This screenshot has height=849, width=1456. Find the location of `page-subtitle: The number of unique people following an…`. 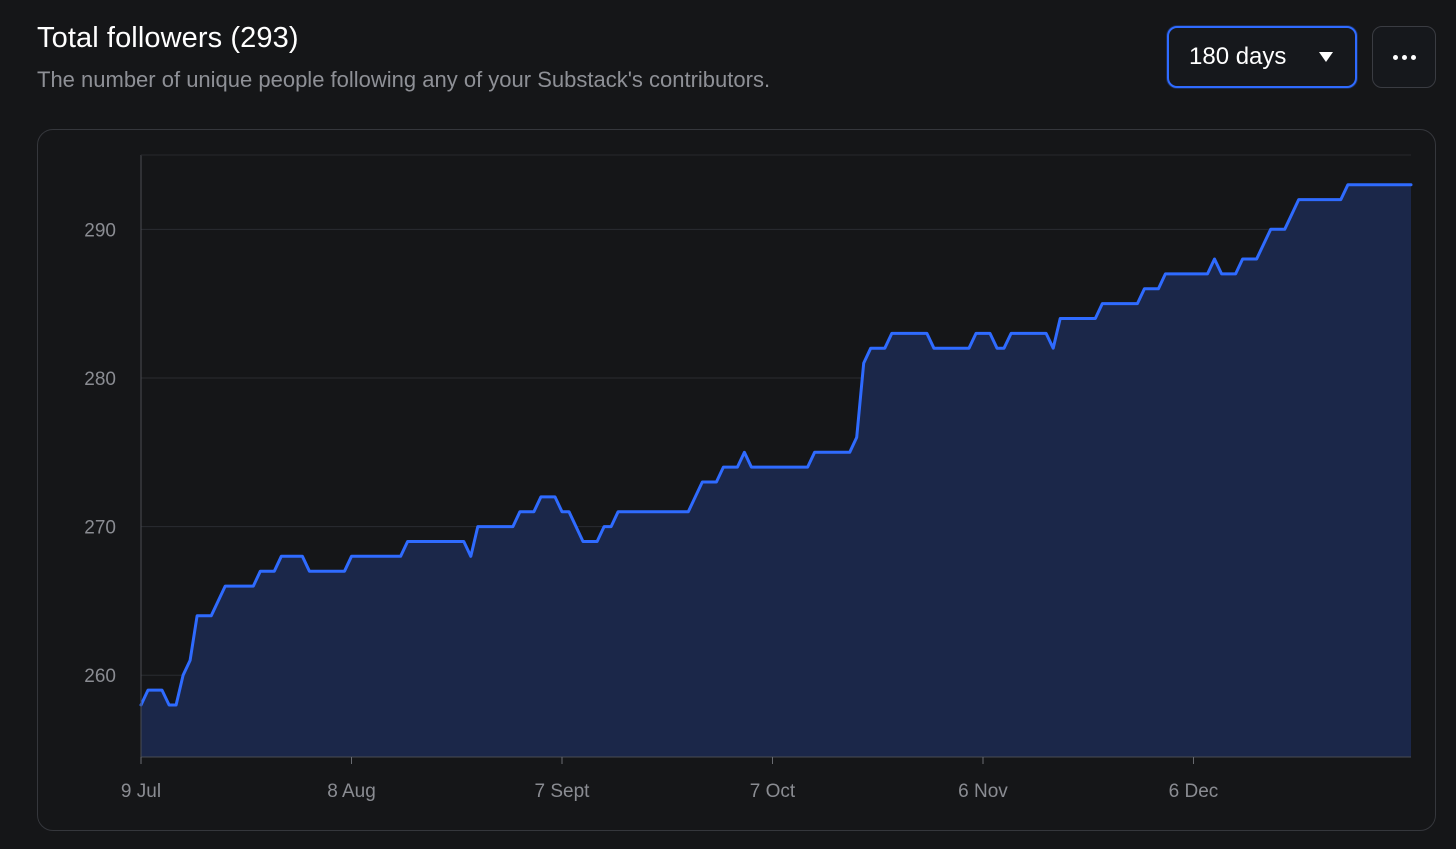

page-subtitle: The number of unique people following an… is located at coordinates (404, 79).